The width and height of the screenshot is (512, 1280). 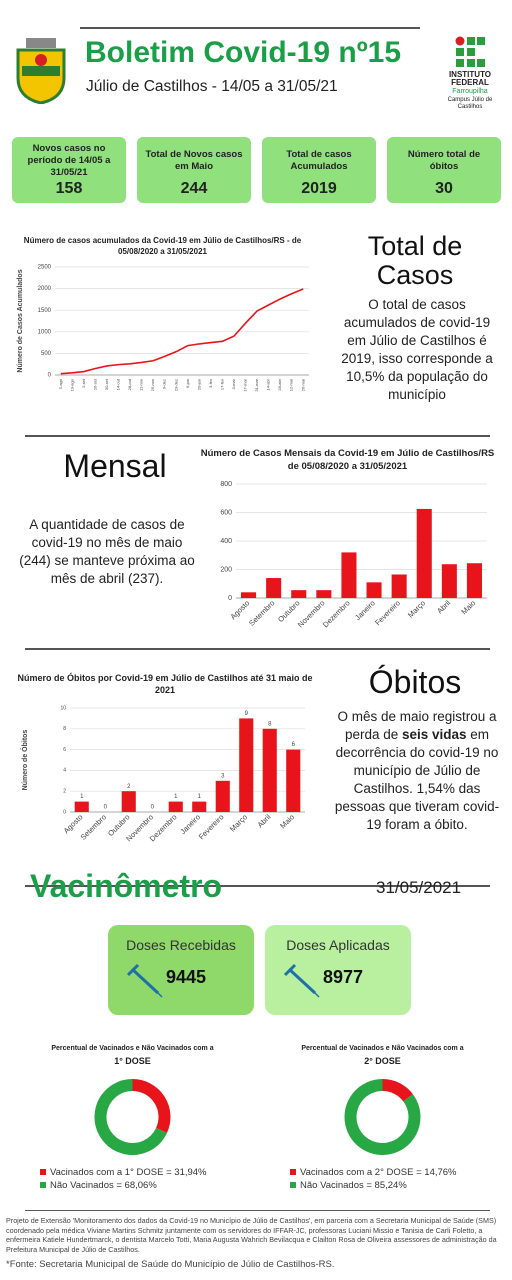 What do you see at coordinates (129, 787) in the screenshot?
I see `data-label: 2` at bounding box center [129, 787].